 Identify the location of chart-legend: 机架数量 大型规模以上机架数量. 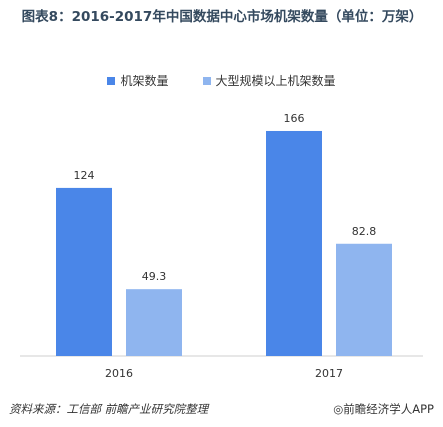
(221, 80).